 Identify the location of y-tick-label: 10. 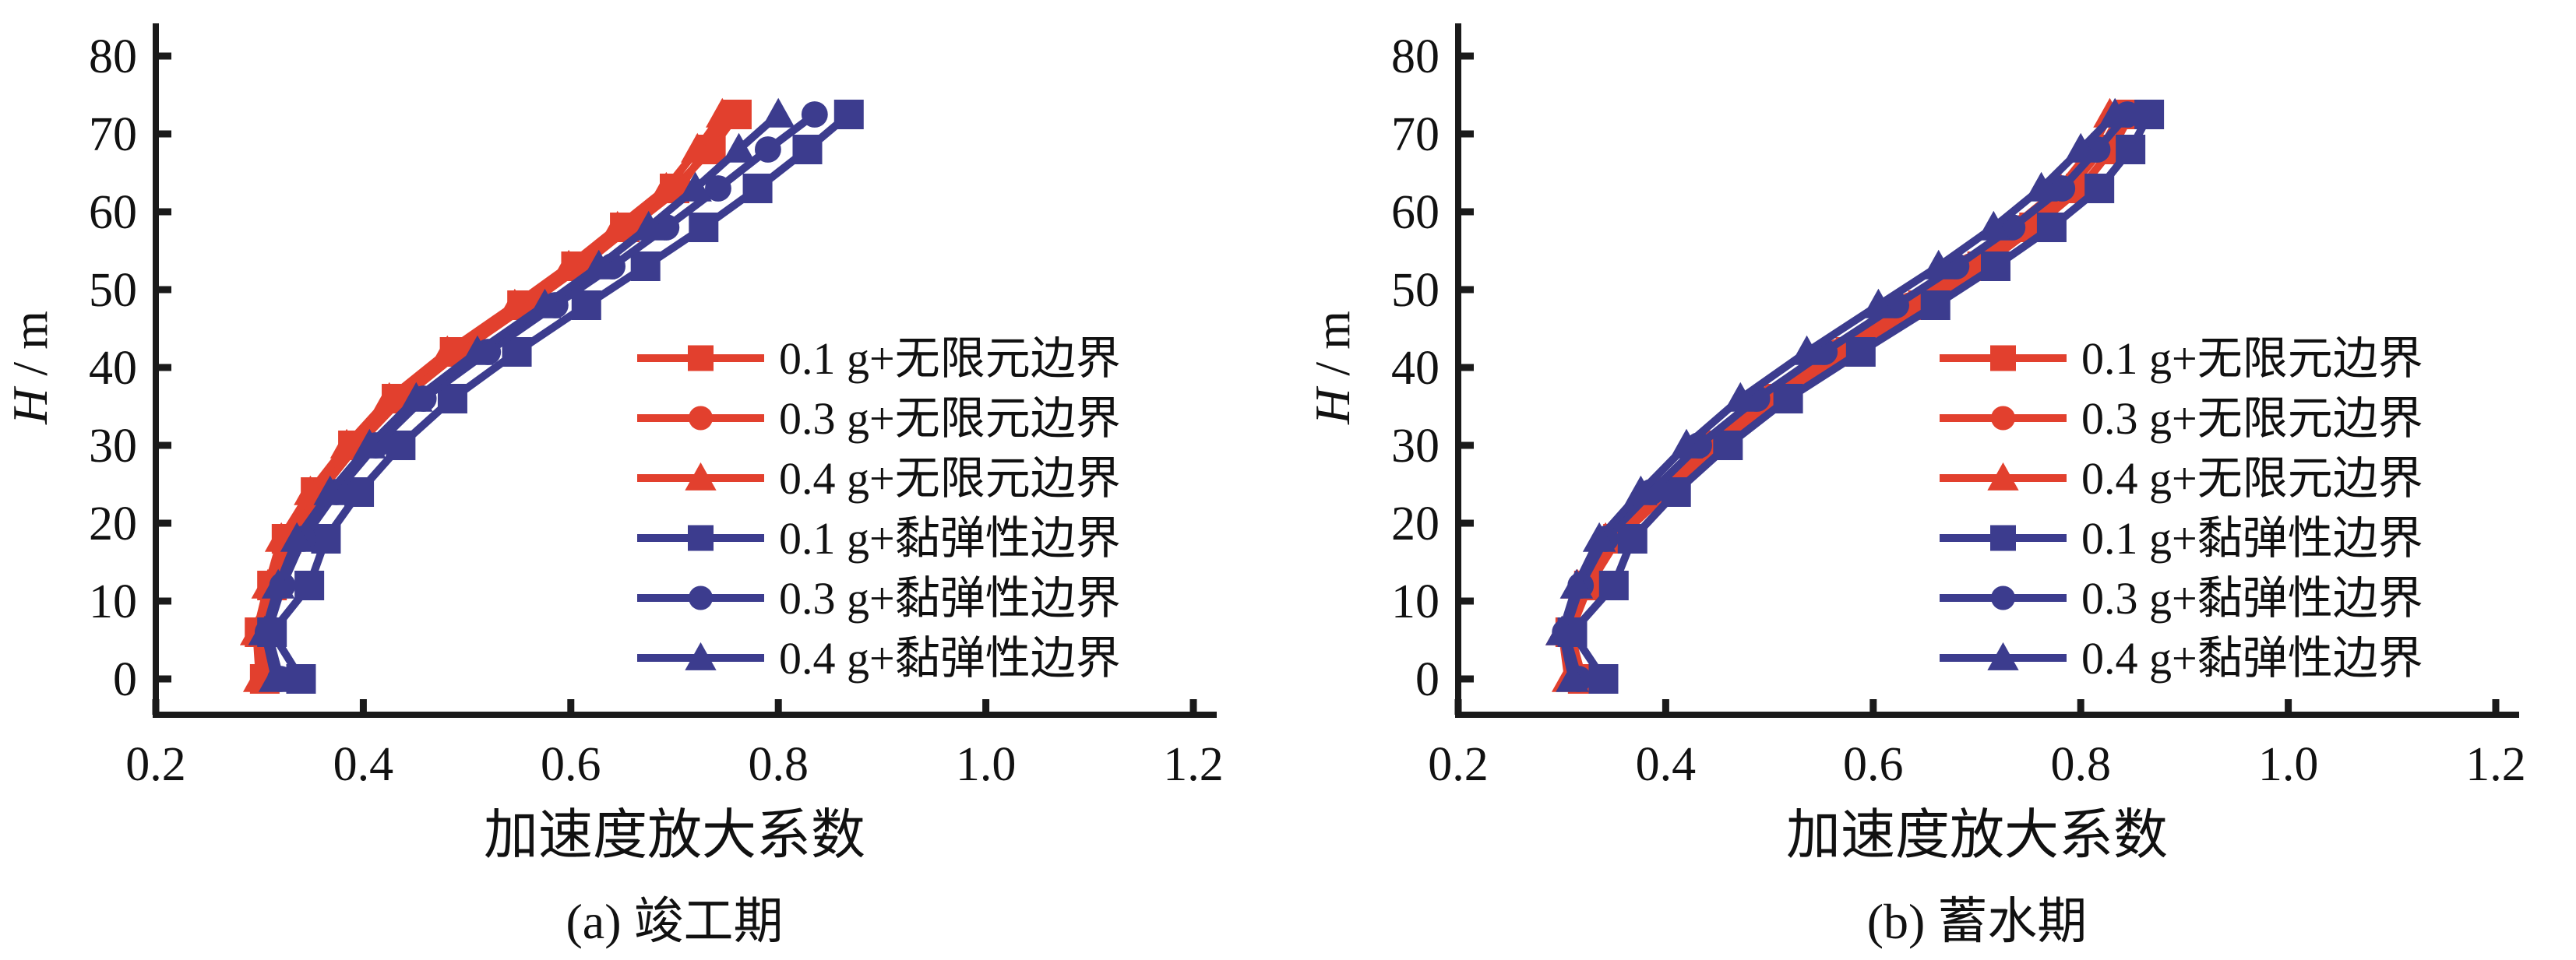
(1415, 602).